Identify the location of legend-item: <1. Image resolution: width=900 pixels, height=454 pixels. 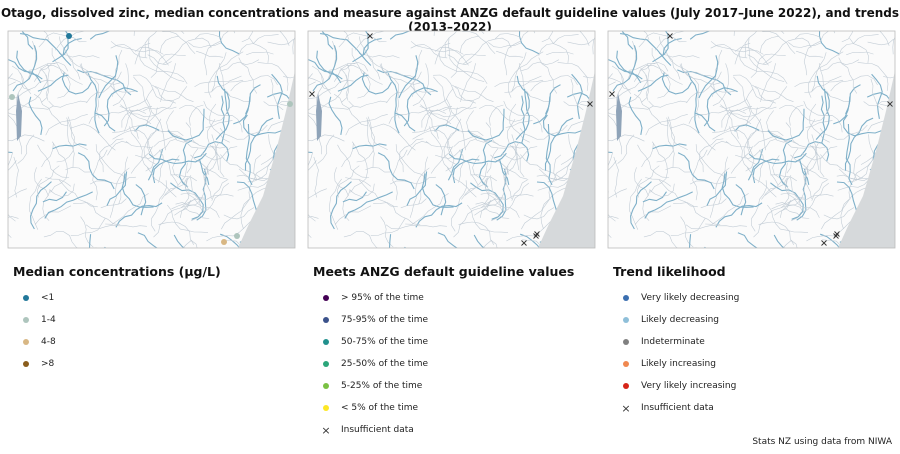
(158, 298).